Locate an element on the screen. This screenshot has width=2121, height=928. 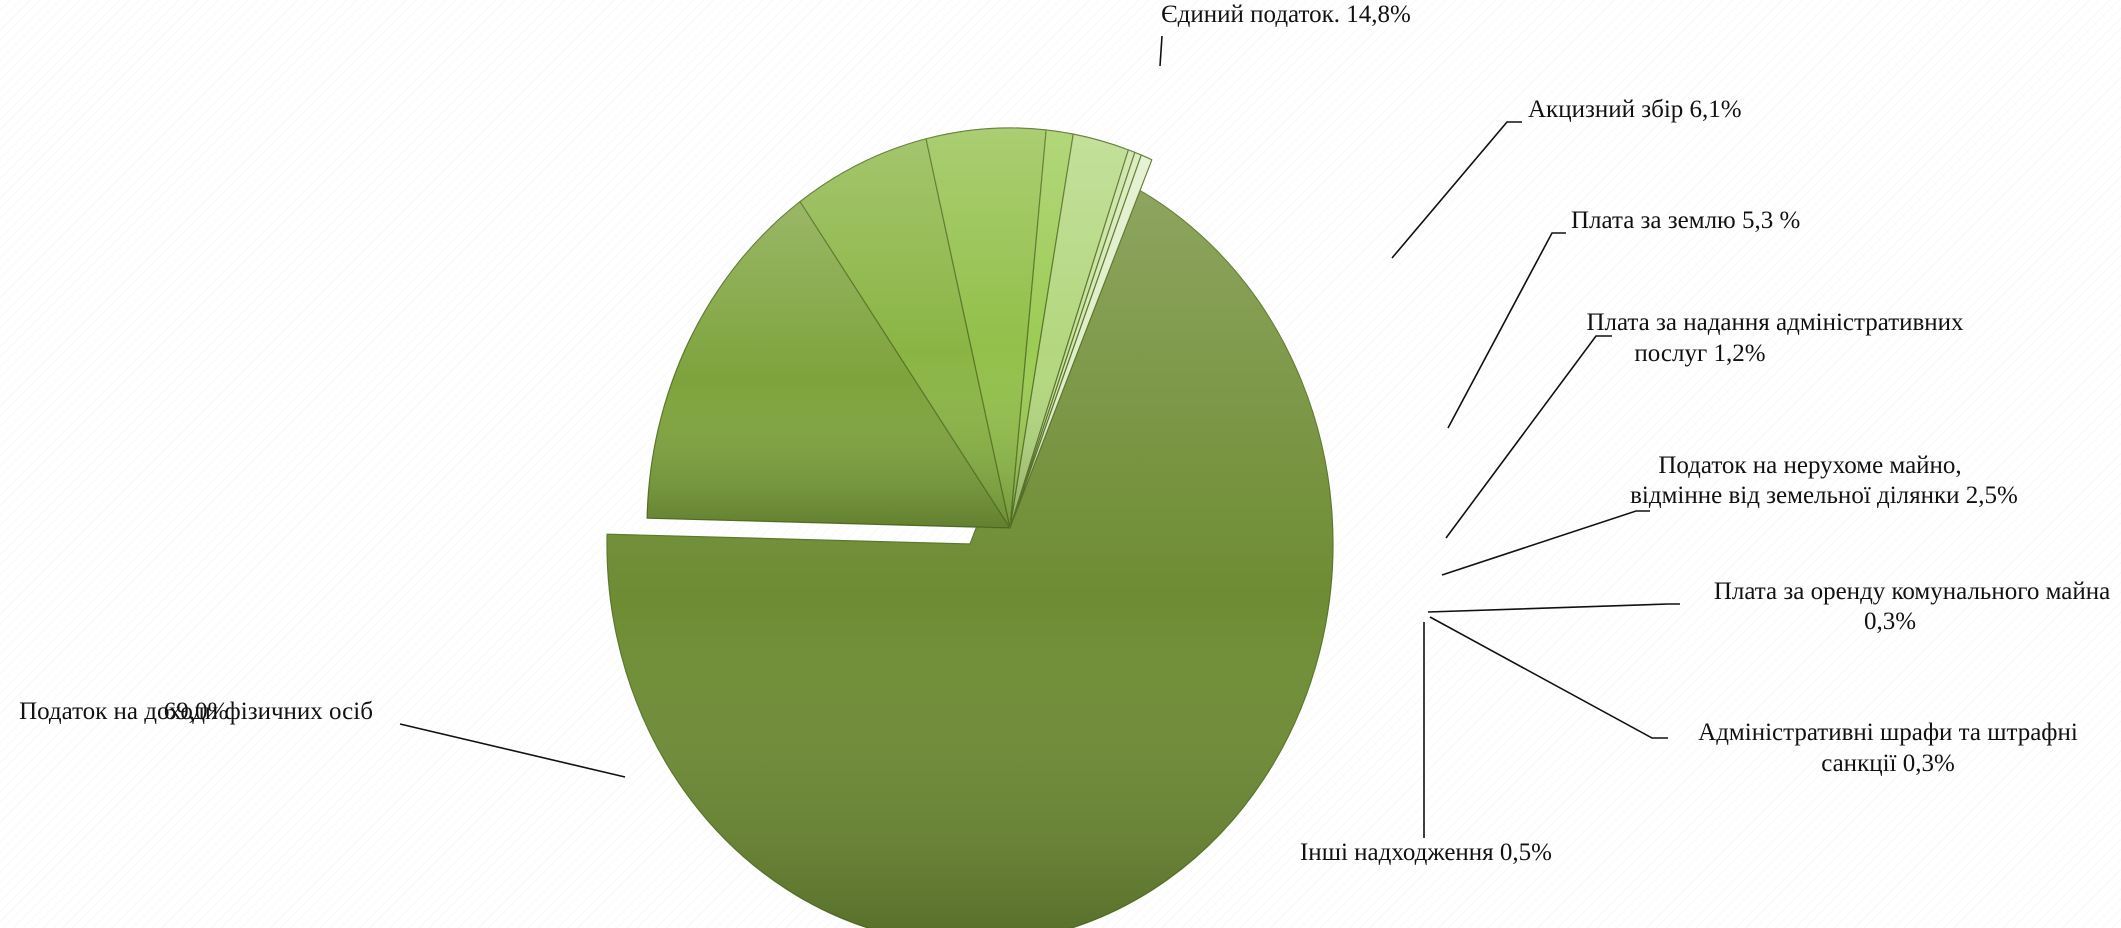
slice-label: Адміністративні шрафи та штрафні is located at coordinates (1888, 732).